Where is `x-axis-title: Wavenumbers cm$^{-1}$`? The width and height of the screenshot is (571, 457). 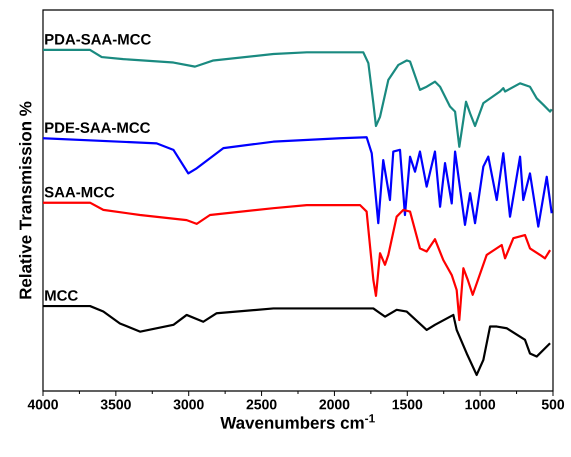
x-axis-title: Wavenumbers cm$^{-1}$ is located at coordinates (297, 421).